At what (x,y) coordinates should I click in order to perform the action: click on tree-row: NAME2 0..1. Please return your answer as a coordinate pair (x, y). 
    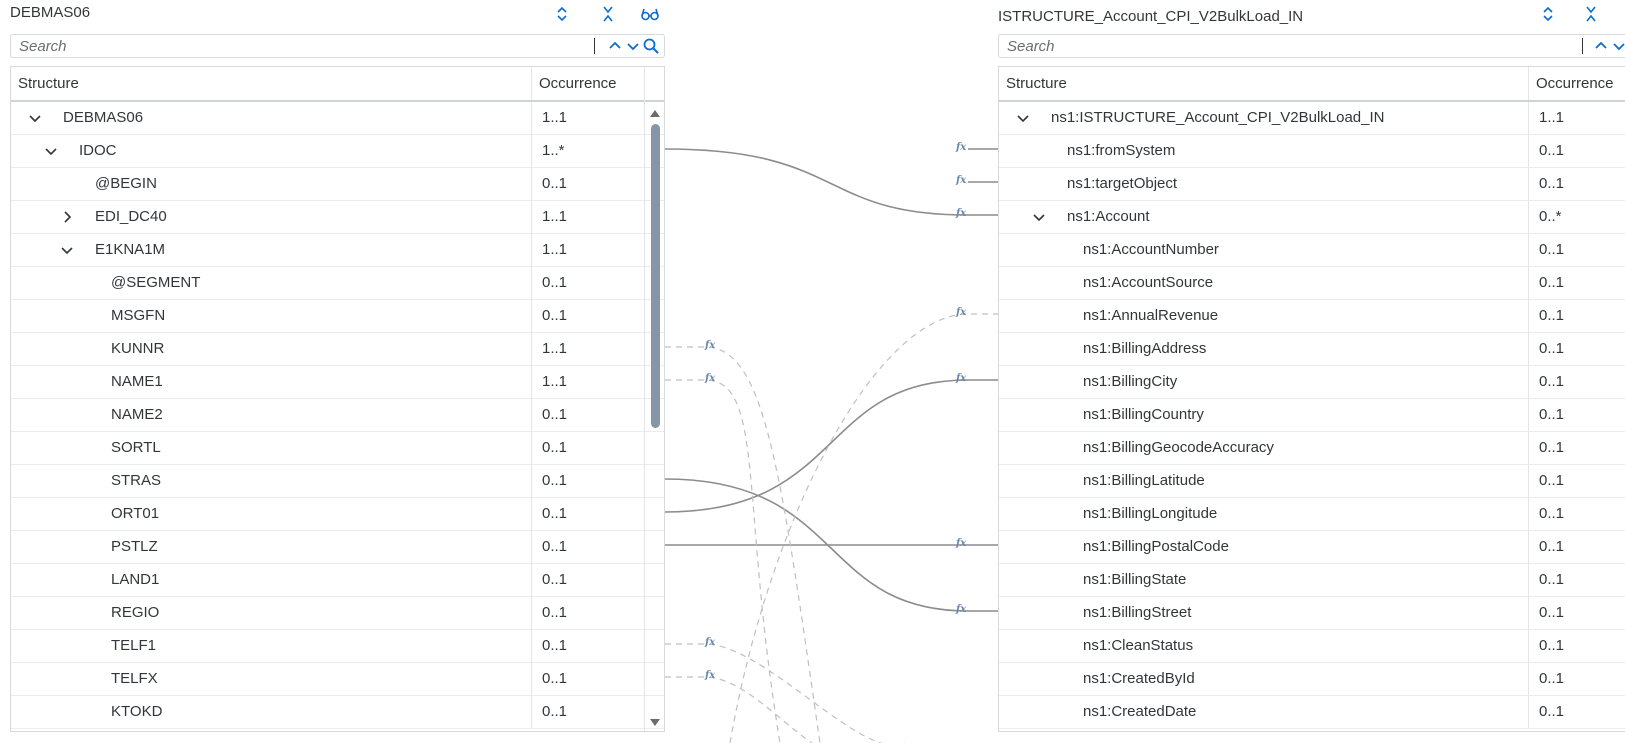
    Looking at the image, I should click on (337, 415).